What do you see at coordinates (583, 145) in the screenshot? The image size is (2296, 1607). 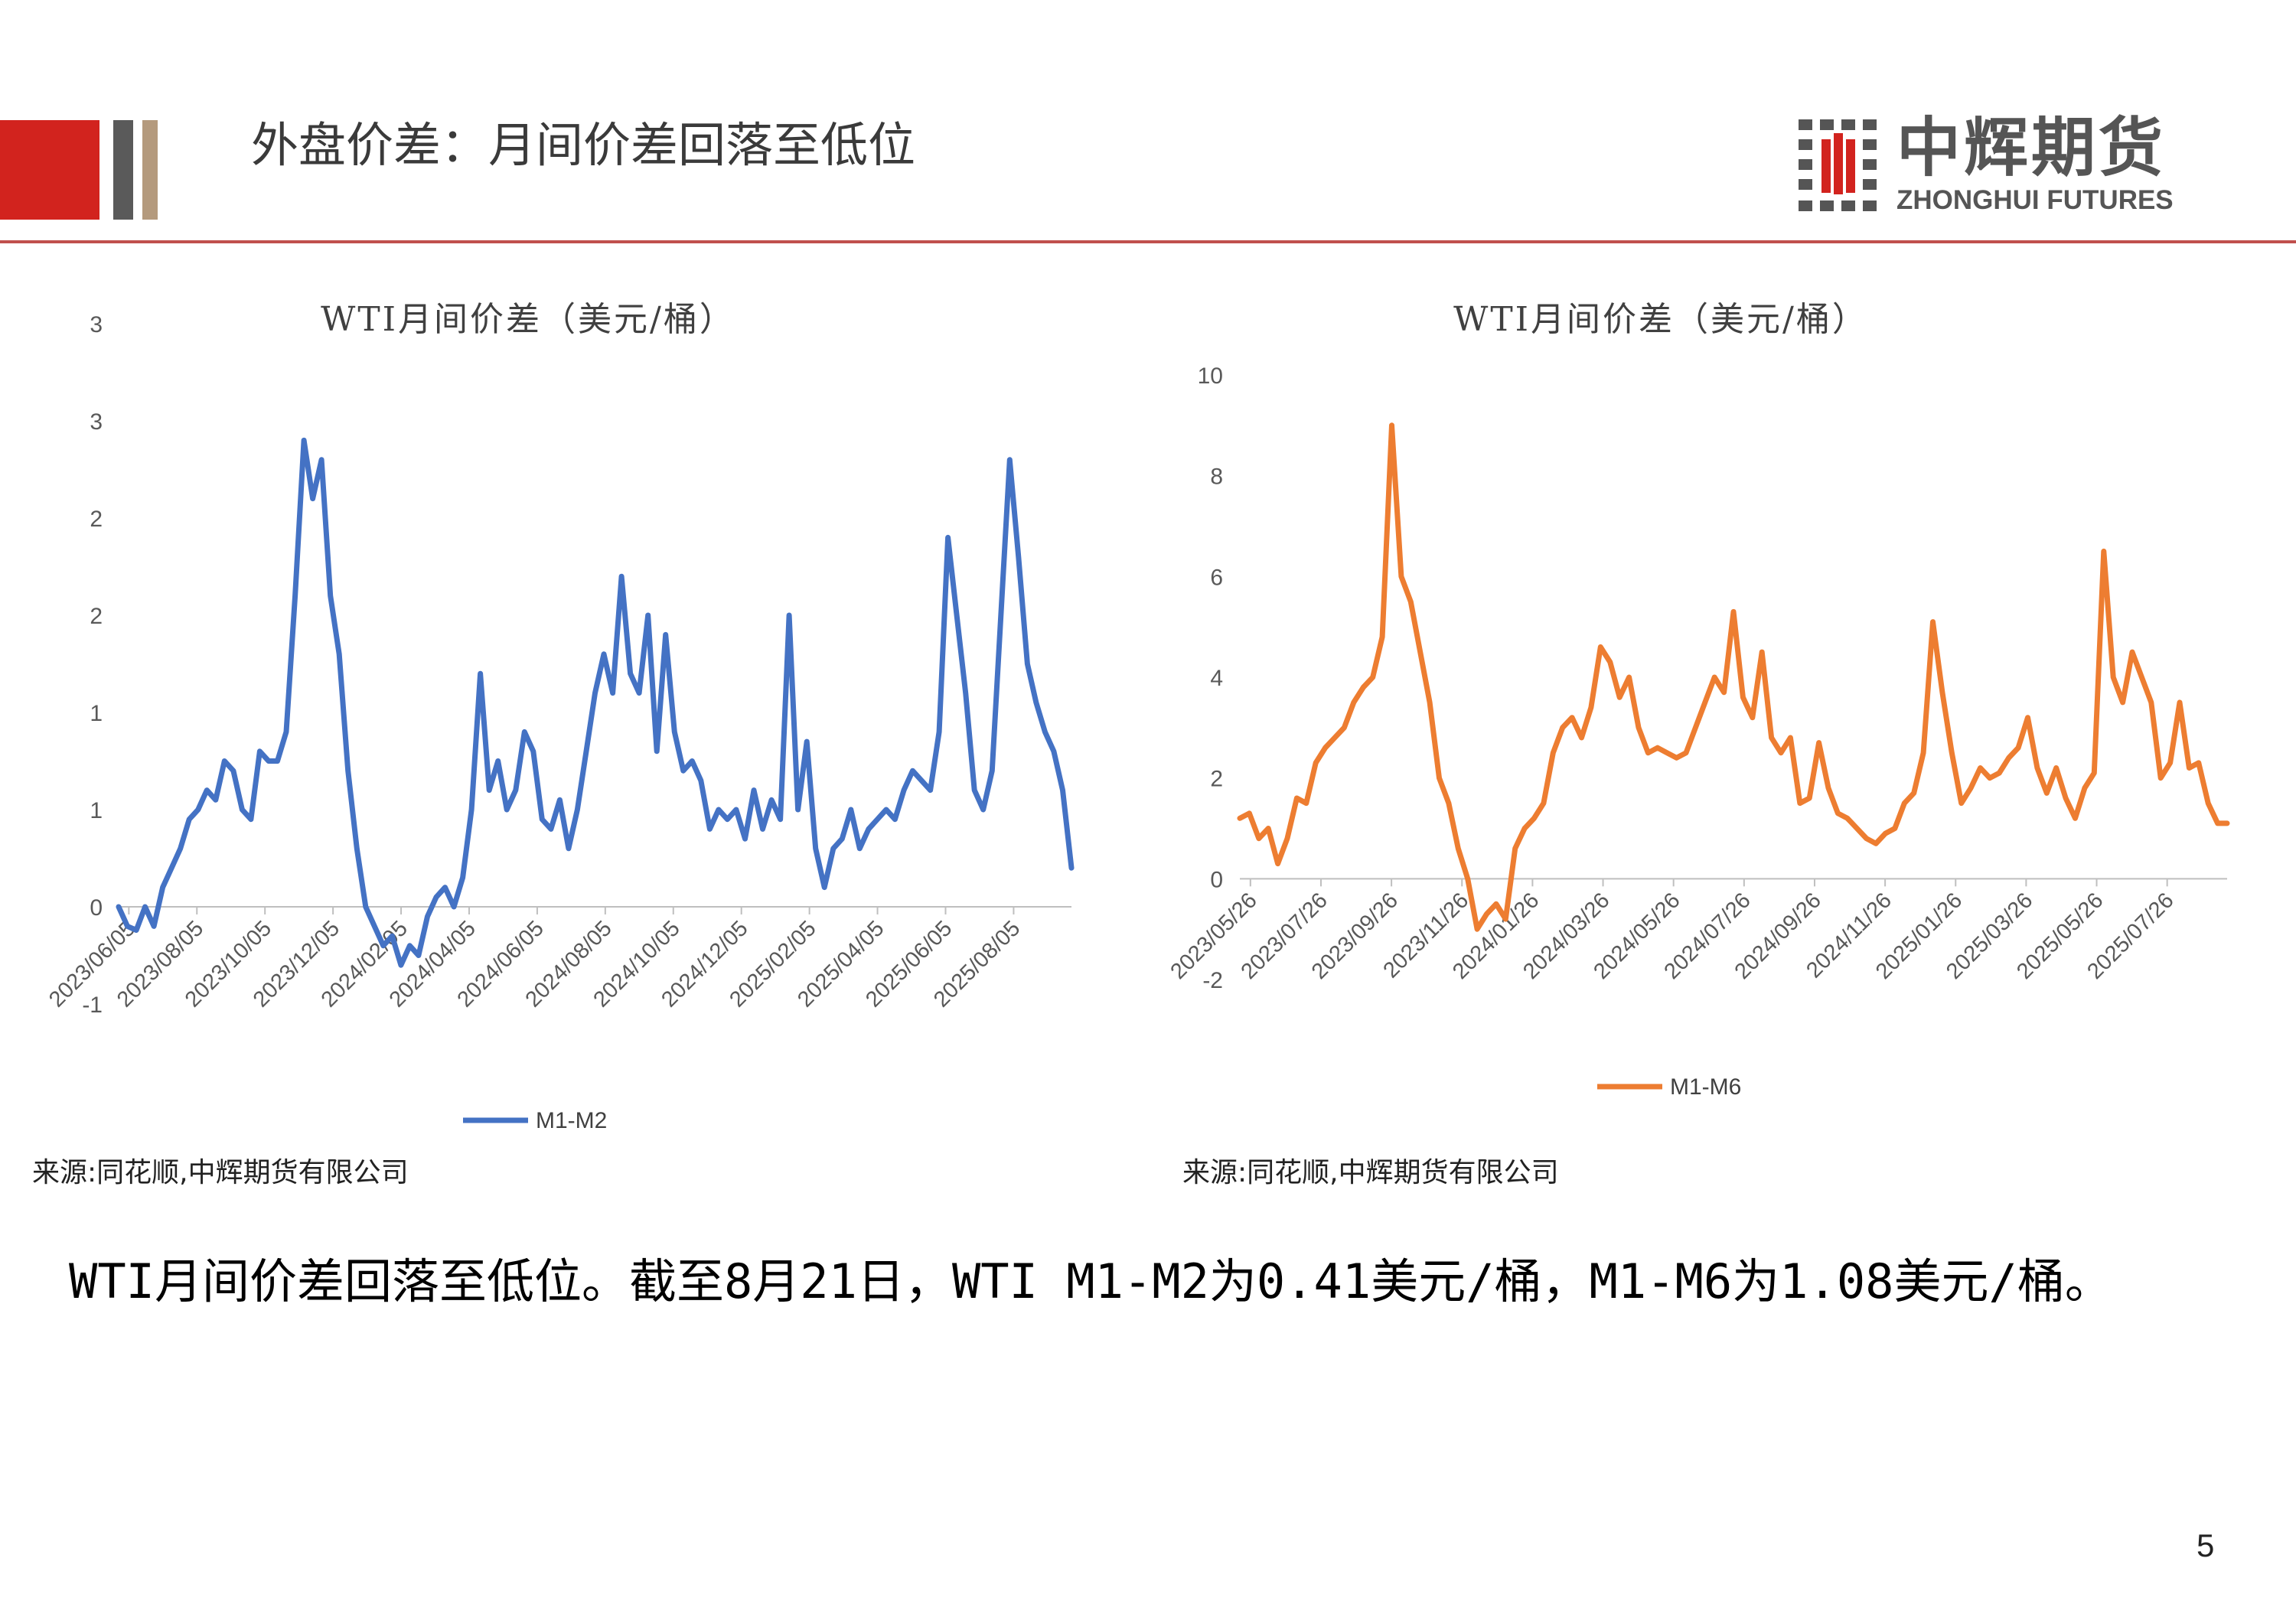 I see `page-title: 外盘价差：月间价差回落至低位` at bounding box center [583, 145].